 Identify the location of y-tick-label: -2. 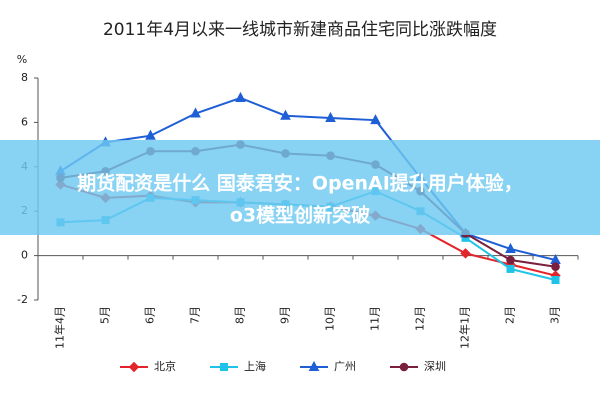
(22, 299).